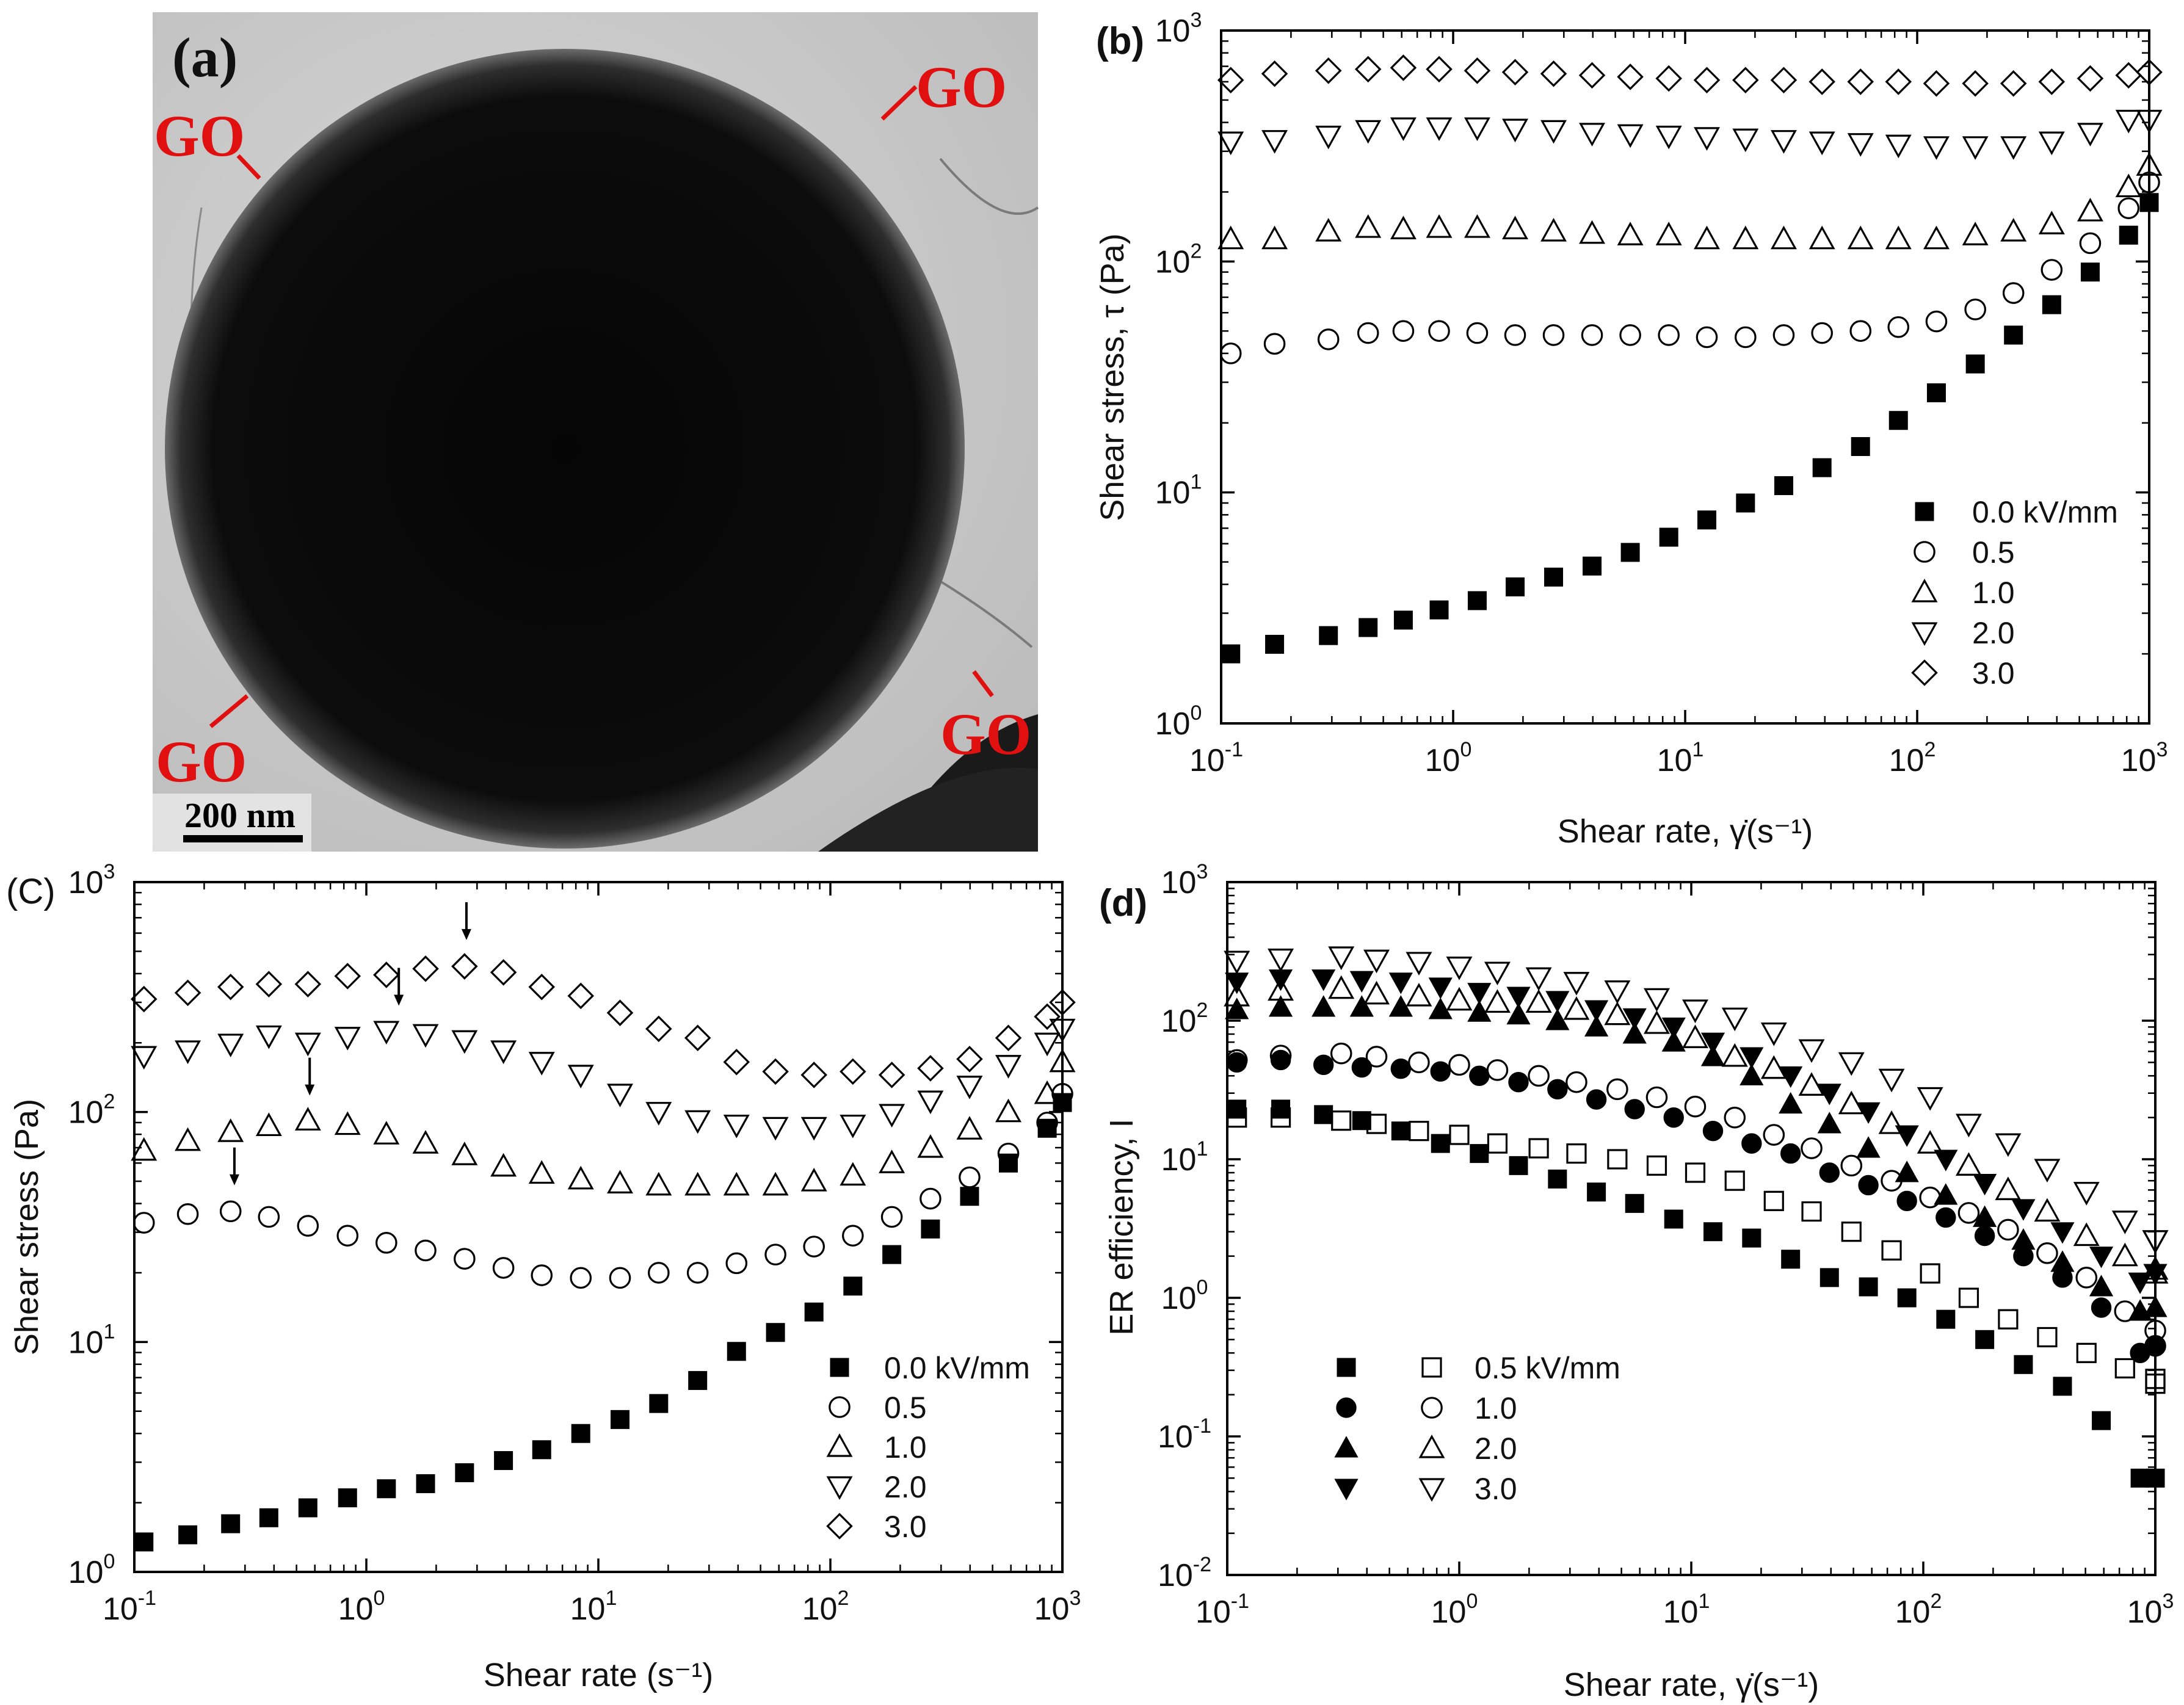  I want to click on b-legend-label-0: 0.0 kV/mm, so click(2045, 512).